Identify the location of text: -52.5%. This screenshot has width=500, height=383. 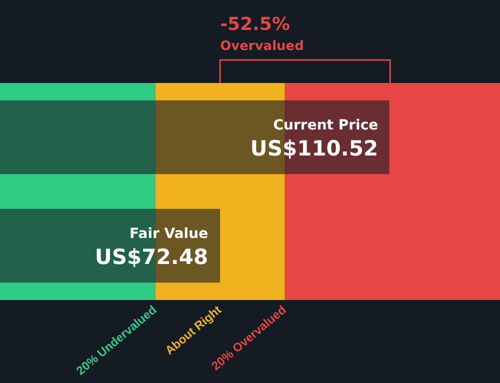
(255, 24).